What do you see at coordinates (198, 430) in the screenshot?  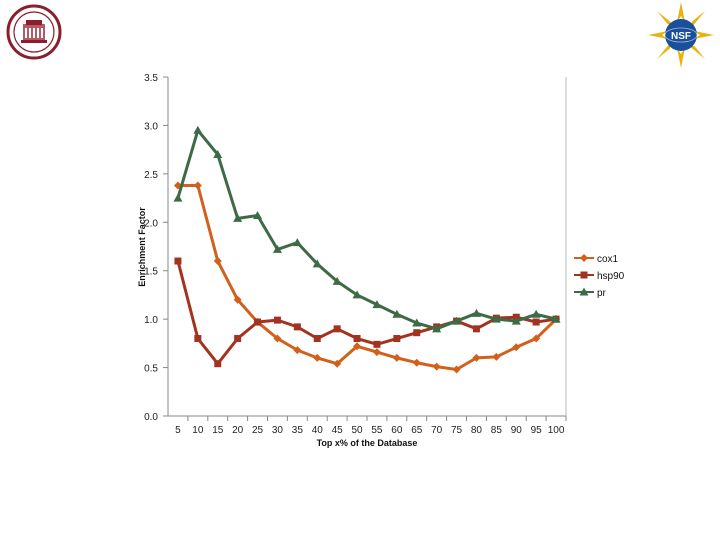 I see `x-tick-label: 10` at bounding box center [198, 430].